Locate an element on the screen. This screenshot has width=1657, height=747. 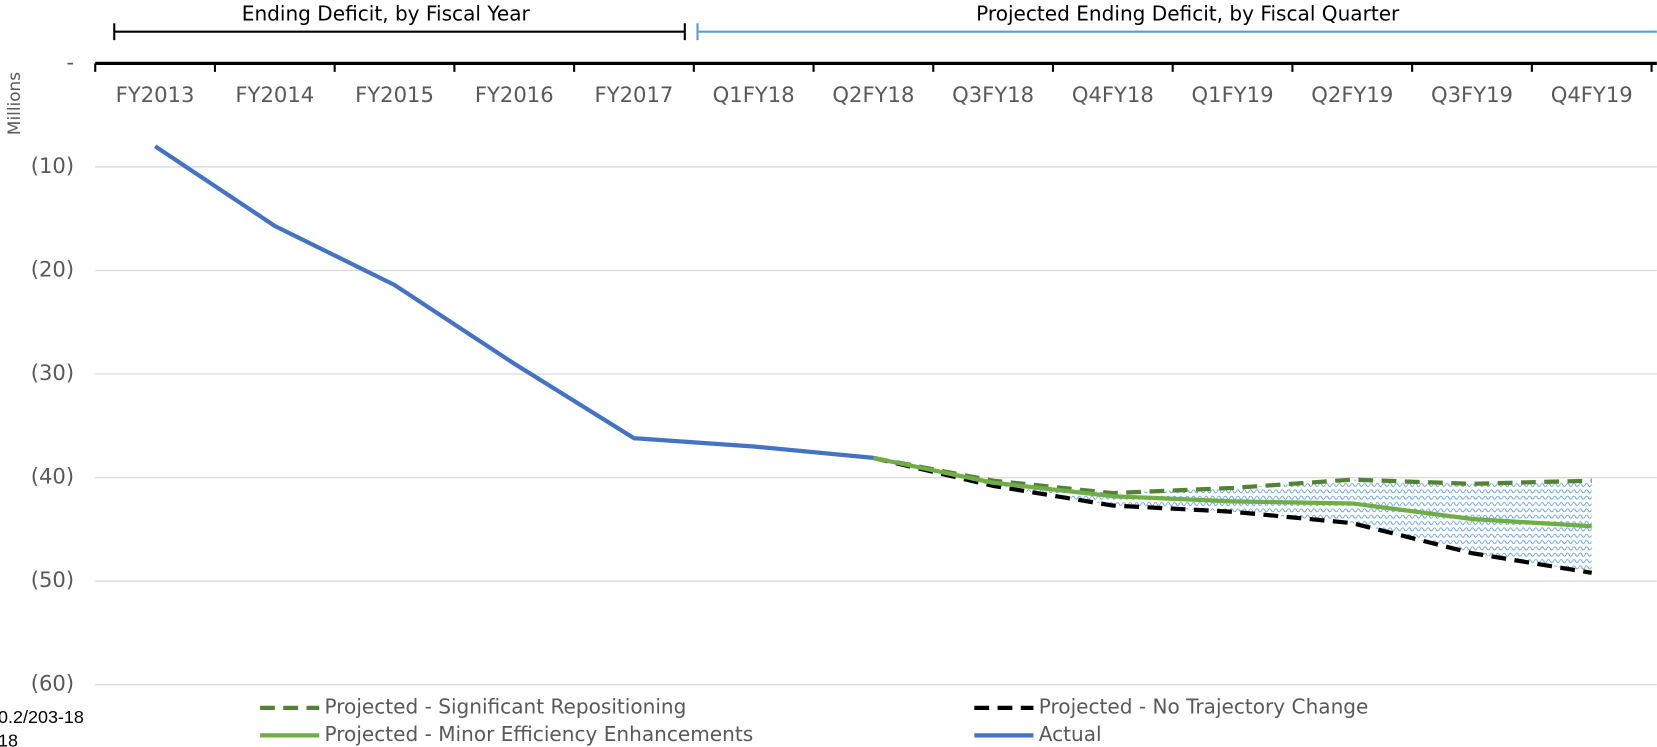
y-axis-label: Millions is located at coordinates (14, 103).